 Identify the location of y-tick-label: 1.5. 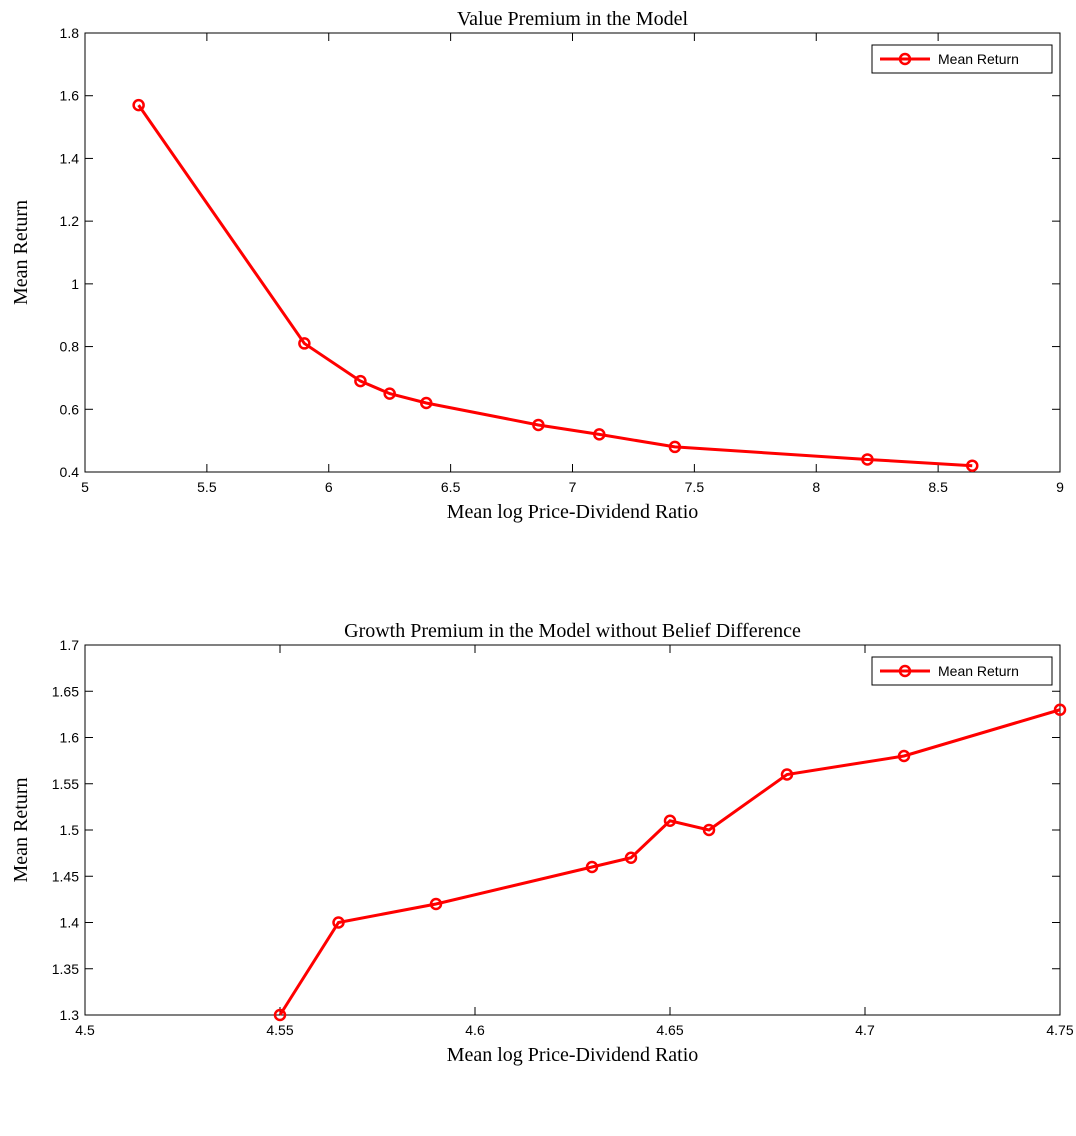
(70, 830).